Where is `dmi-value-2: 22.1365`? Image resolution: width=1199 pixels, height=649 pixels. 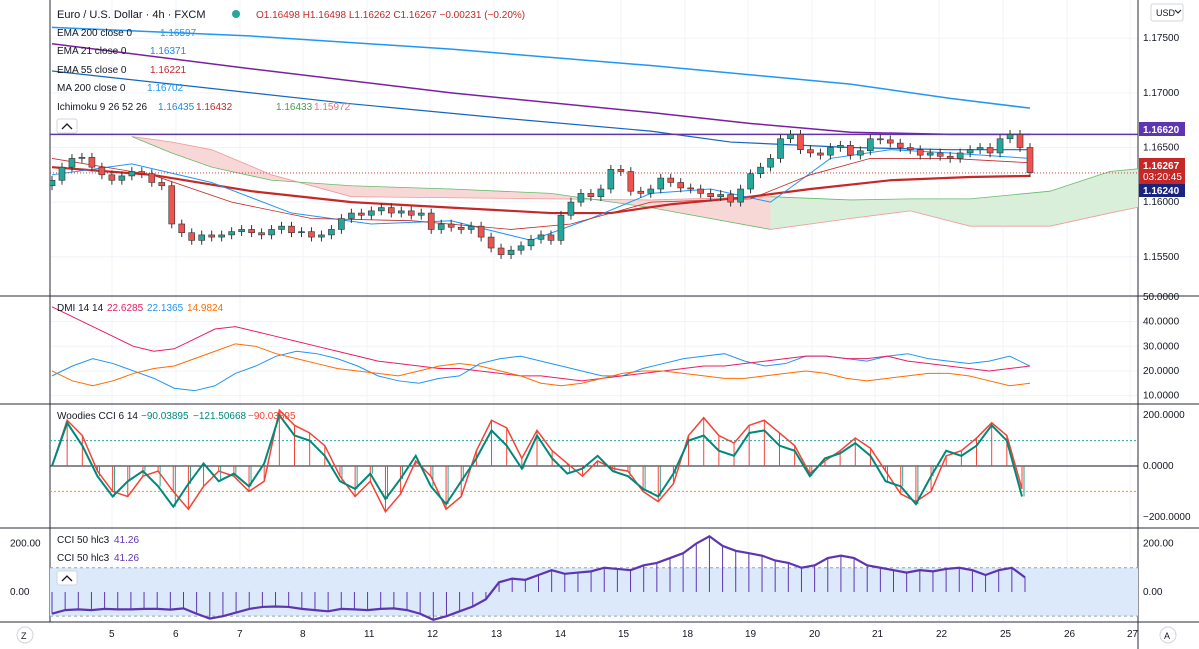 dmi-value-2: 22.1365 is located at coordinates (165, 308).